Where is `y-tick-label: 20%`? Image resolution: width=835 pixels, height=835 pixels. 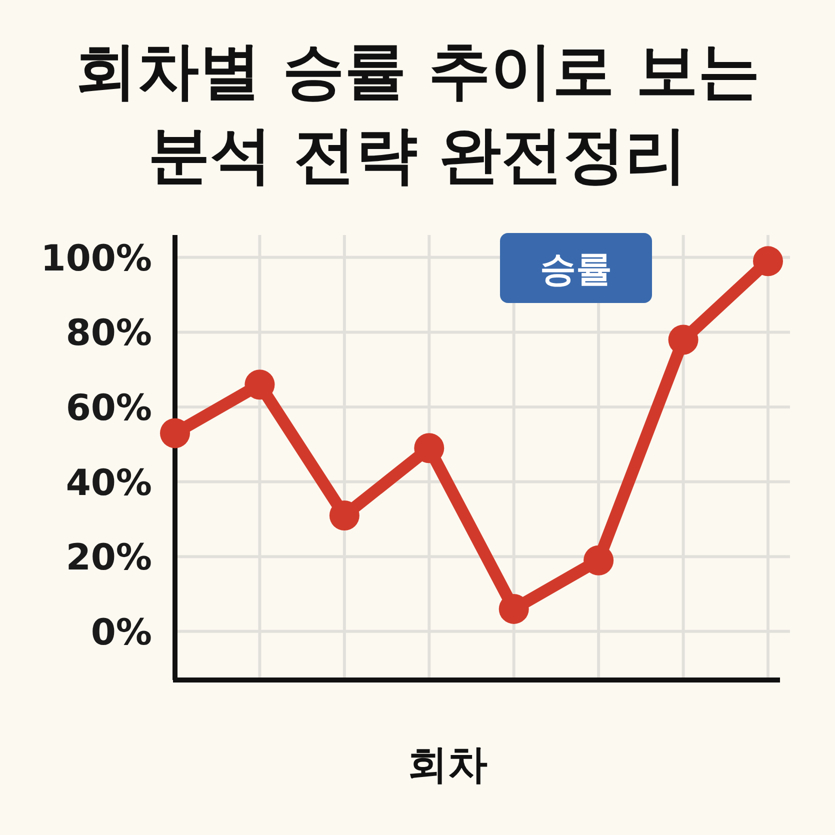
y-tick-label: 20% is located at coordinates (109, 558).